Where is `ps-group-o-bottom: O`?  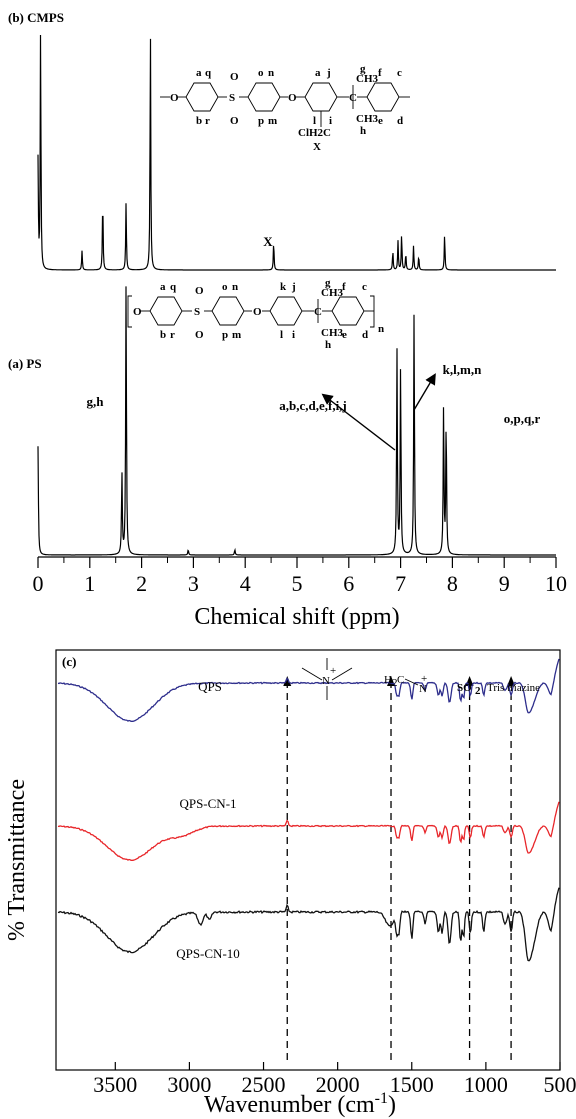
ps-group-o-bottom: O is located at coordinates (199, 335).